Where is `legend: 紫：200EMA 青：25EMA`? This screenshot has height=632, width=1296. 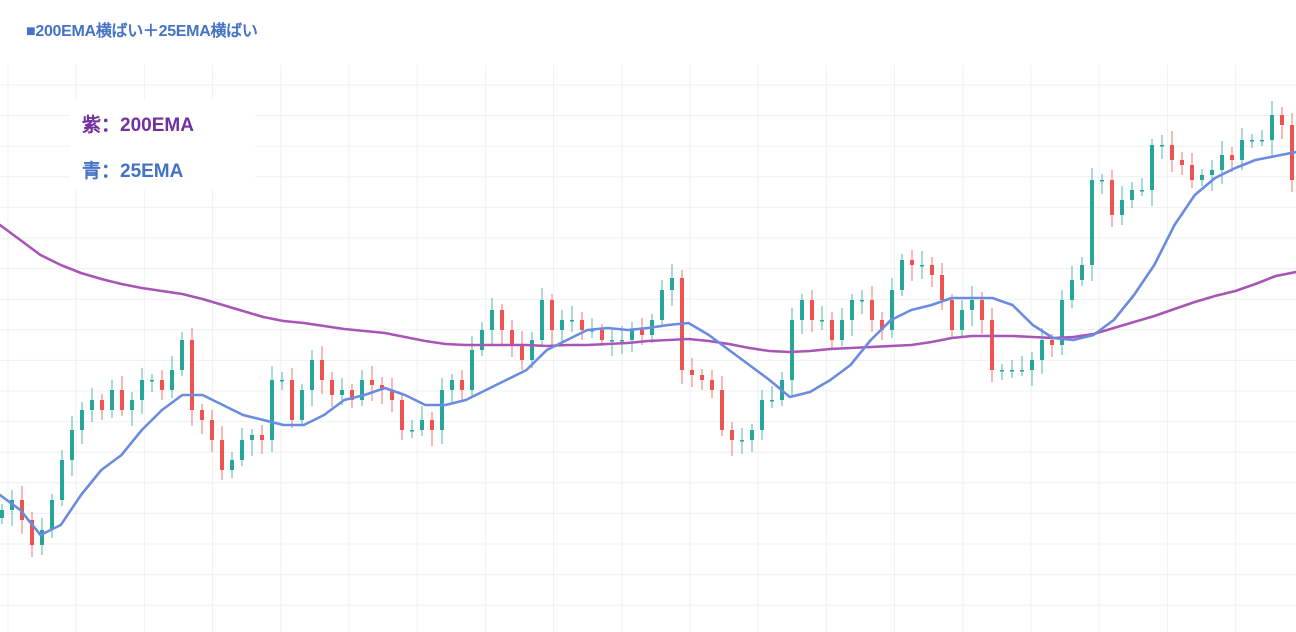
legend: 紫：200EMA 青：25EMA is located at coordinates (162, 145).